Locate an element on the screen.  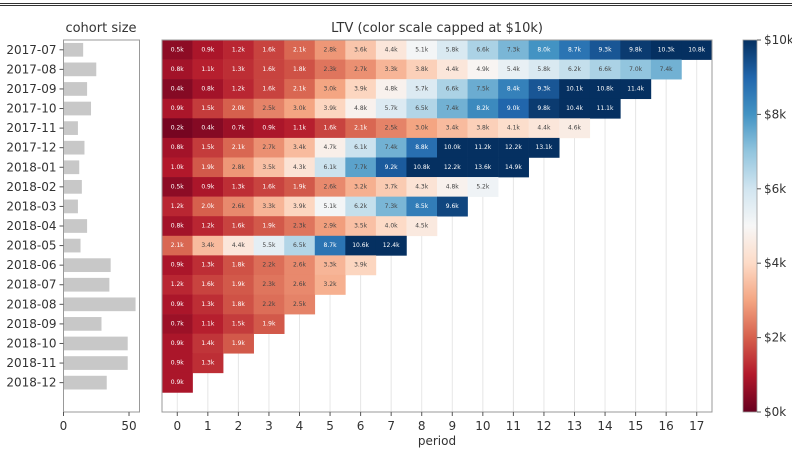
cohort-label: 2017-10 is located at coordinates (31, 109).